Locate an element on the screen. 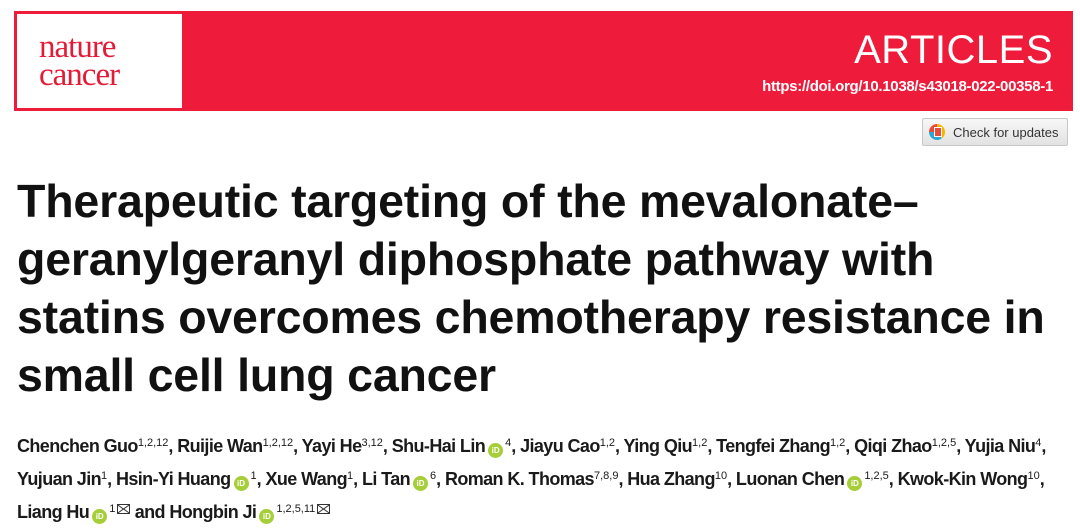 This screenshot has width=1080, height=529. author: Shu-Hai Lin iD4, is located at coordinates (456, 447).